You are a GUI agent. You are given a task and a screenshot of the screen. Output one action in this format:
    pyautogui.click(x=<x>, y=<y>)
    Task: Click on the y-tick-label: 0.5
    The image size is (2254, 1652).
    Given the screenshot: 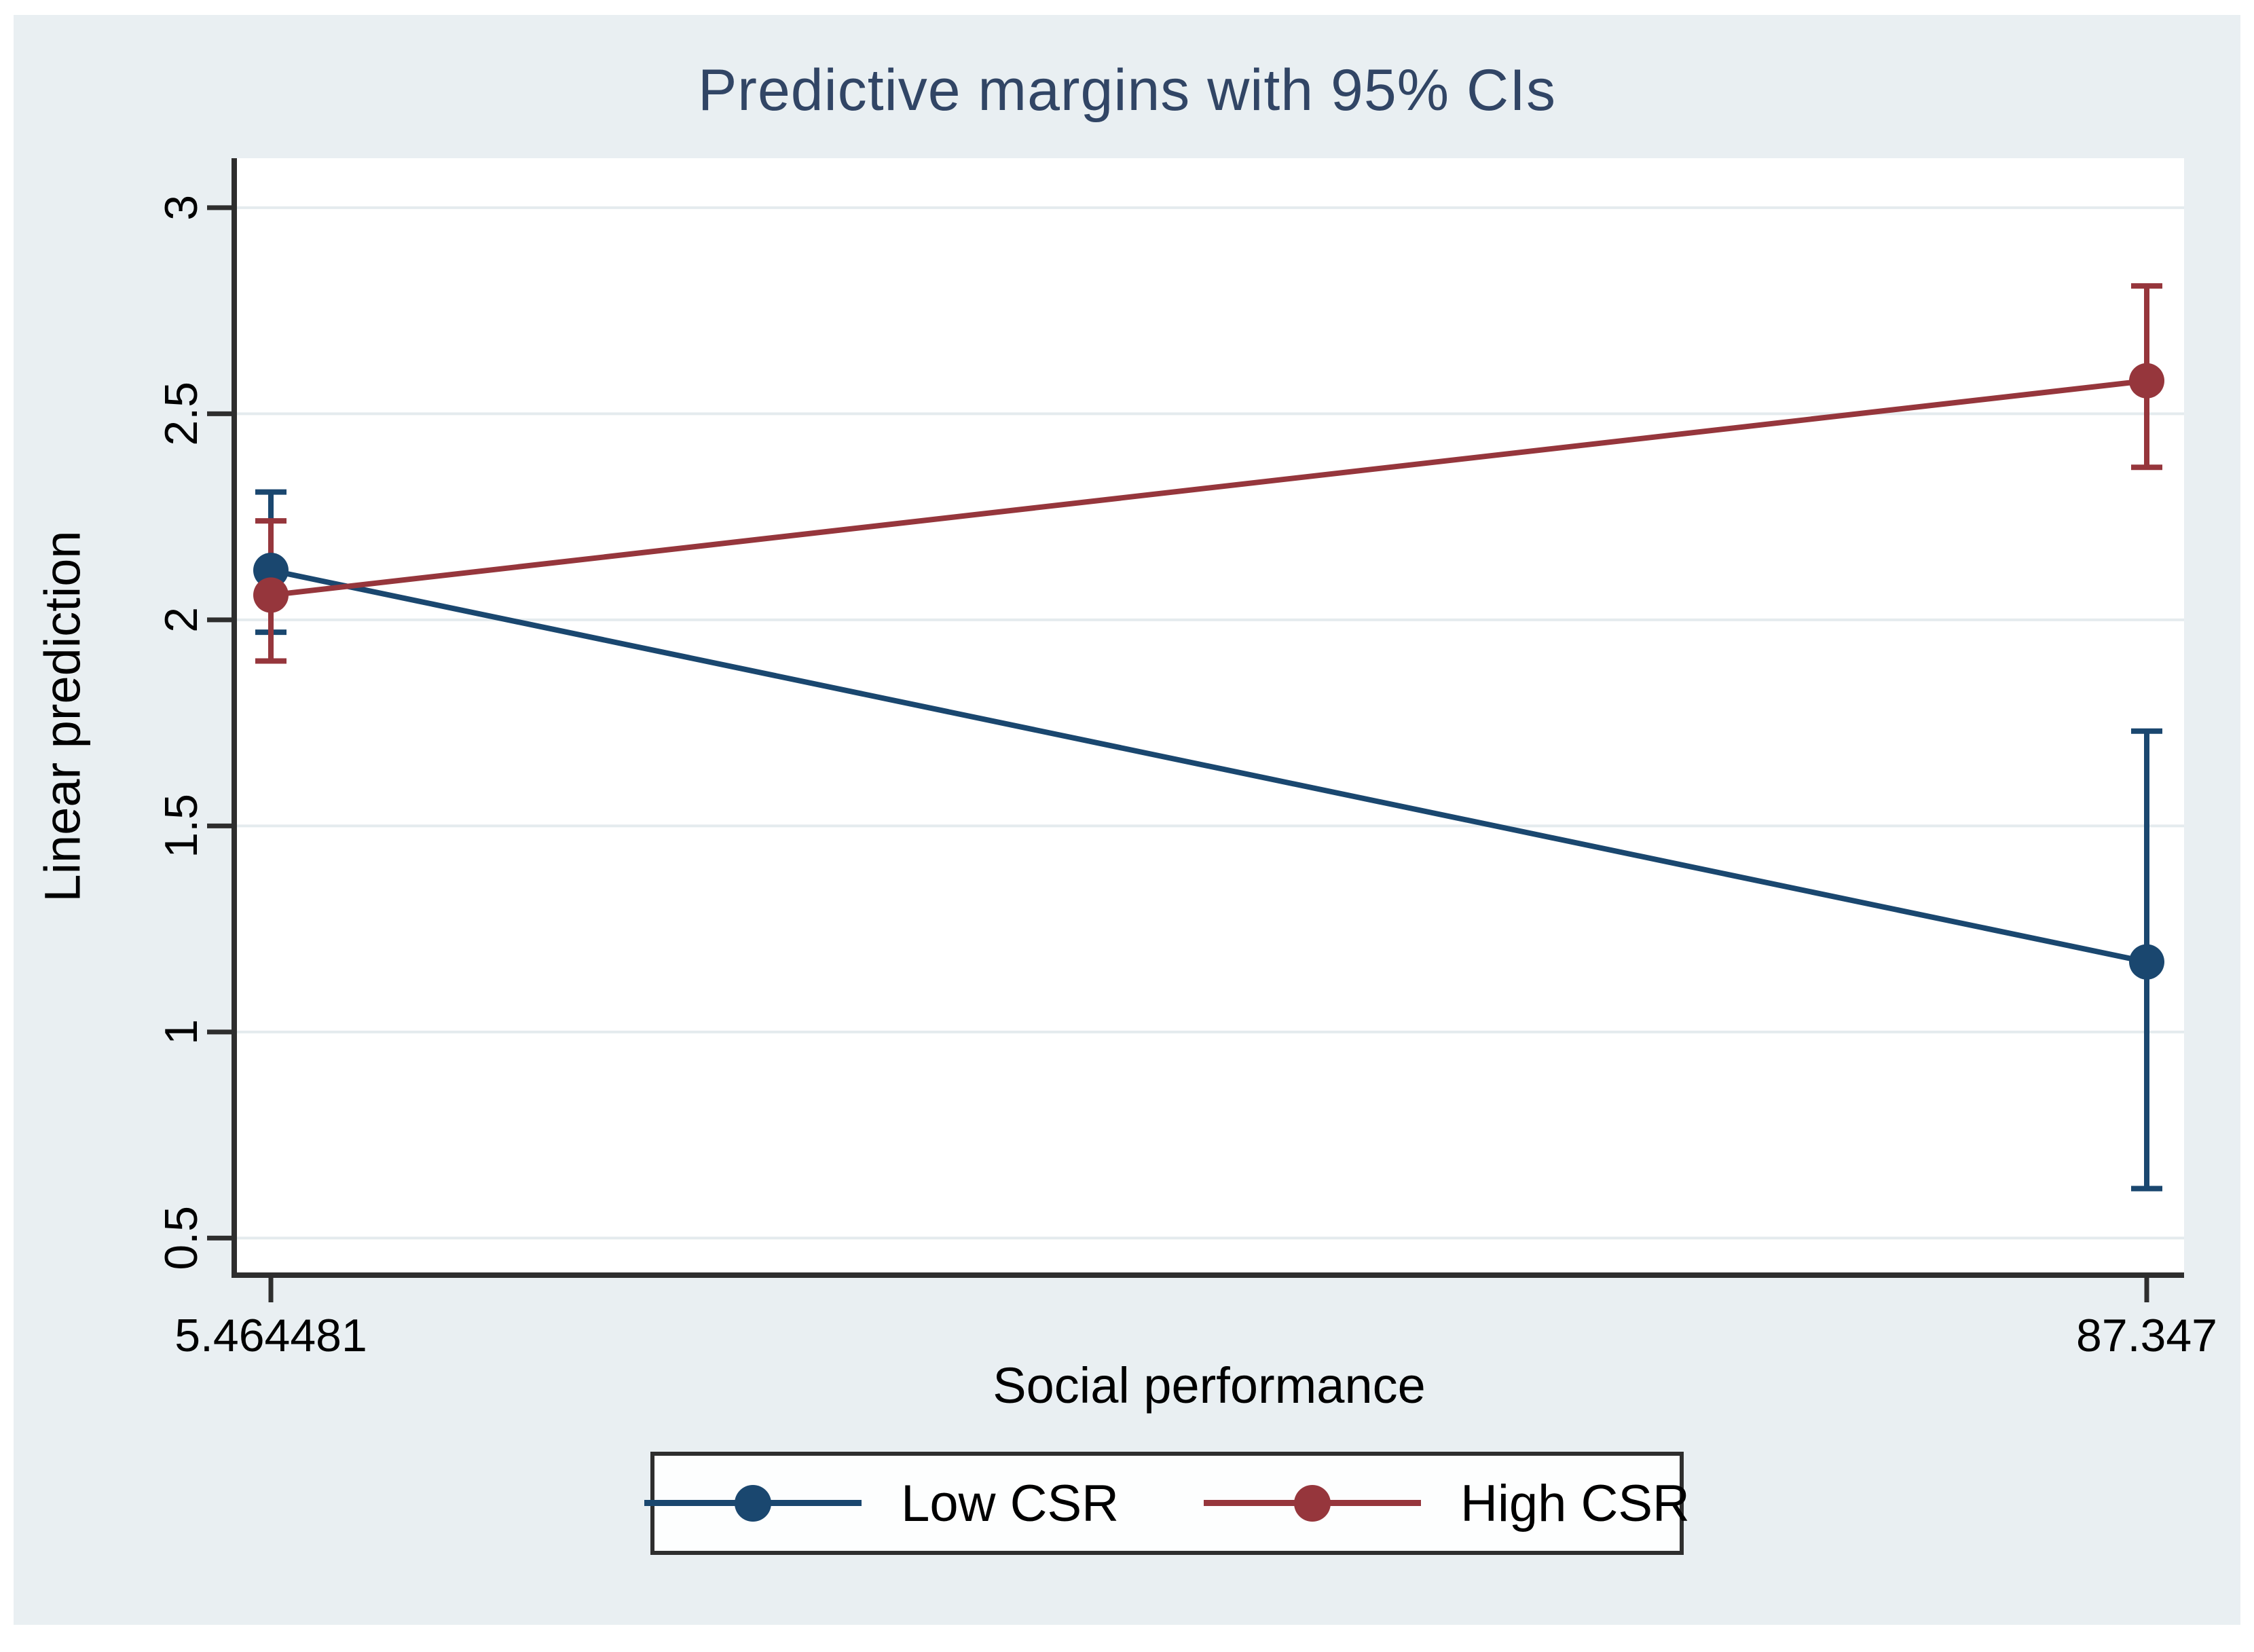 What is the action you would take?
    pyautogui.click(x=181, y=1238)
    